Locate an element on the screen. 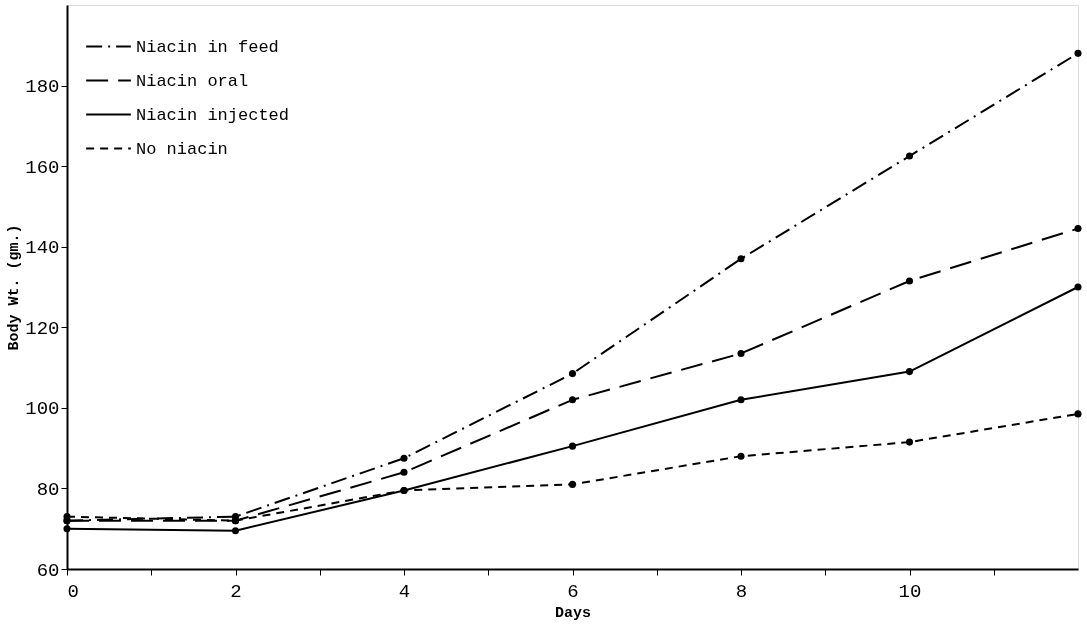 The height and width of the screenshot is (624, 1087). x-tick-label: 6 is located at coordinates (573, 591).